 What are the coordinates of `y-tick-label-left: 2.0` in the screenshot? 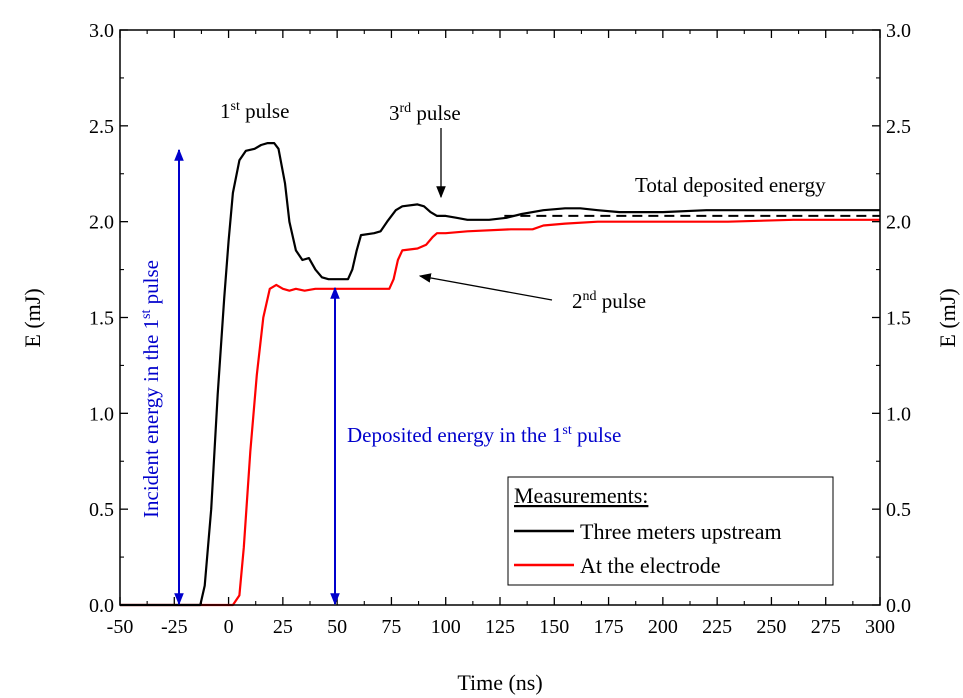 It's located at (101, 223).